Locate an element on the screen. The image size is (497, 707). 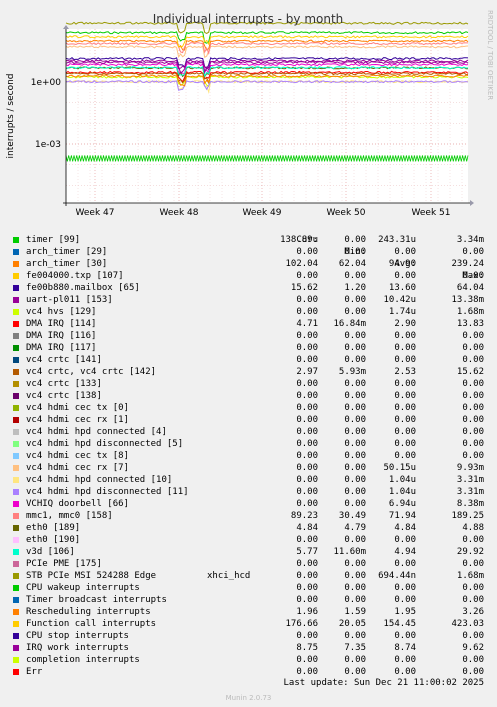
max-value: 29.92 is located at coordinates (470, 552).